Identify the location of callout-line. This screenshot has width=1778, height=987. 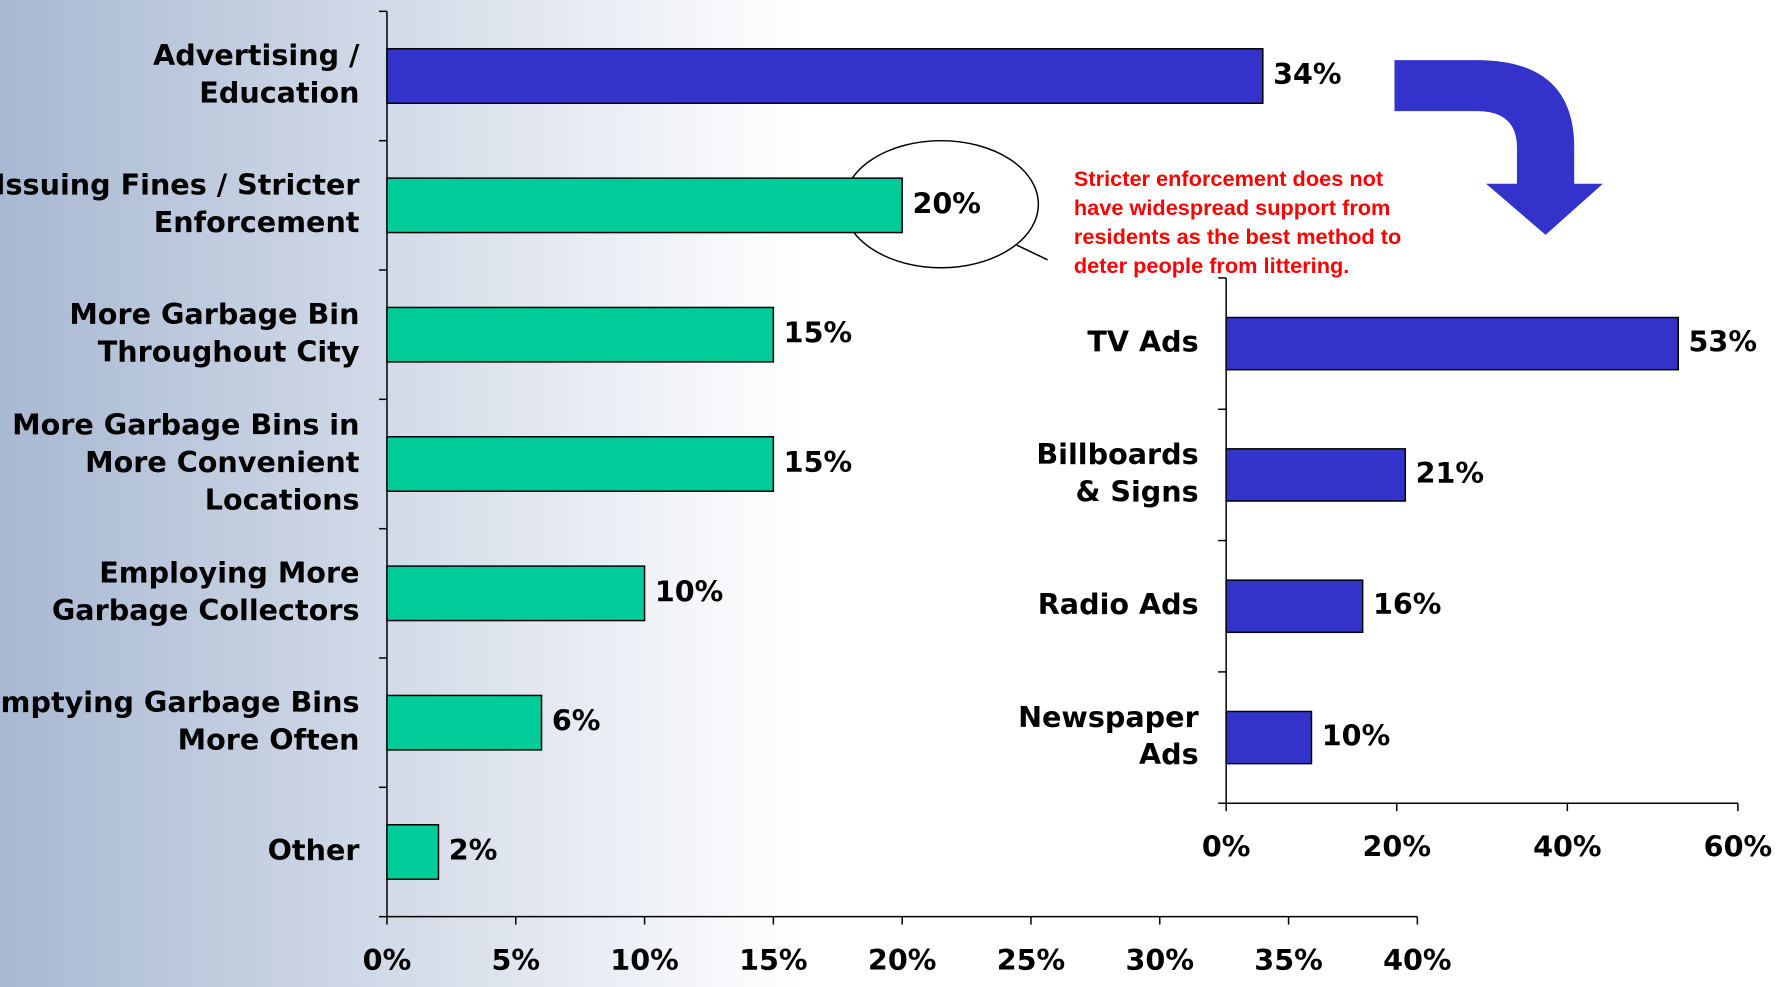
(1032, 252).